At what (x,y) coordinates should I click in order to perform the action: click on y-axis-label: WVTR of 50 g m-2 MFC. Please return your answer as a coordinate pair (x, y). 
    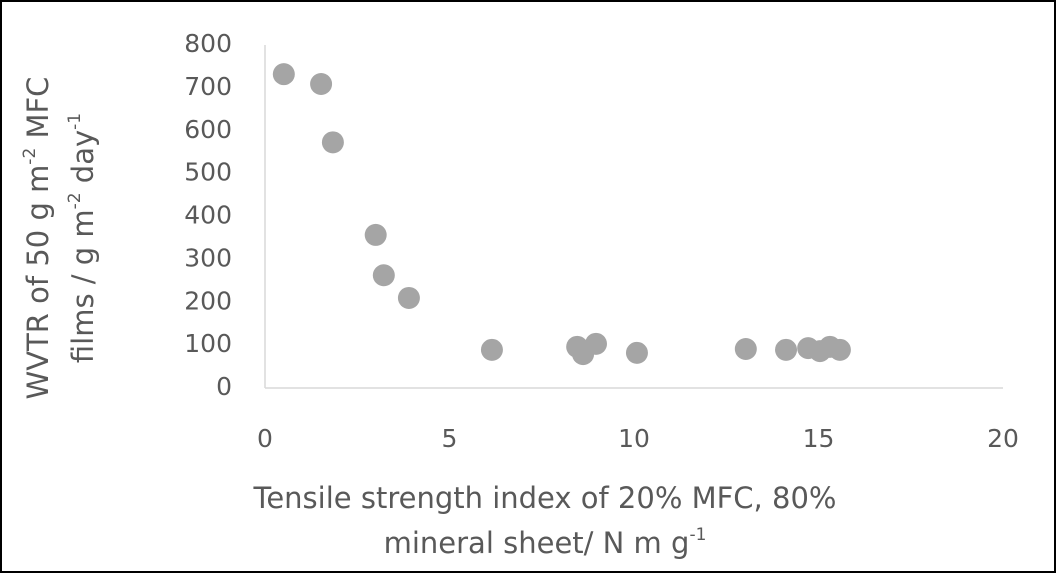
    Looking at the image, I should click on (37, 238).